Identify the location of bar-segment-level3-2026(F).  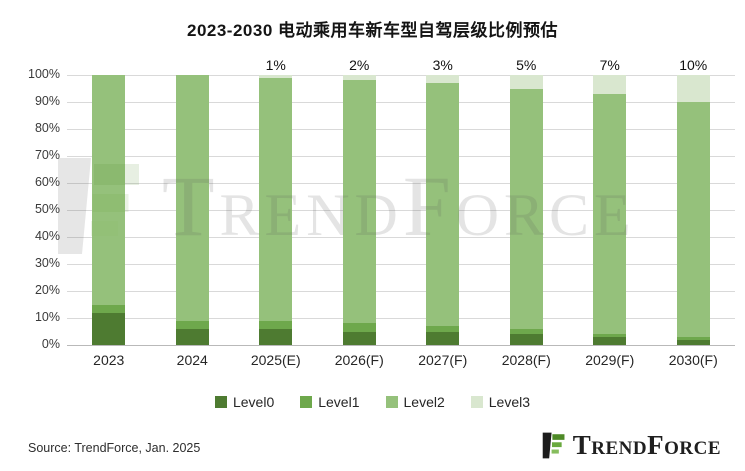
(359, 78).